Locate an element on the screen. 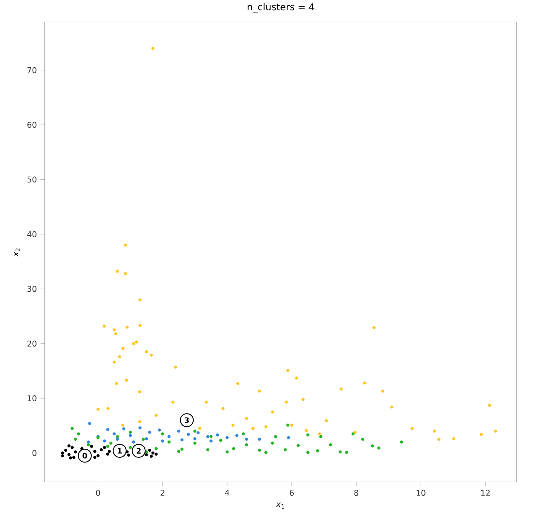 The height and width of the screenshot is (517, 537). chart-title: n_clusters = 4 is located at coordinates (281, 8).